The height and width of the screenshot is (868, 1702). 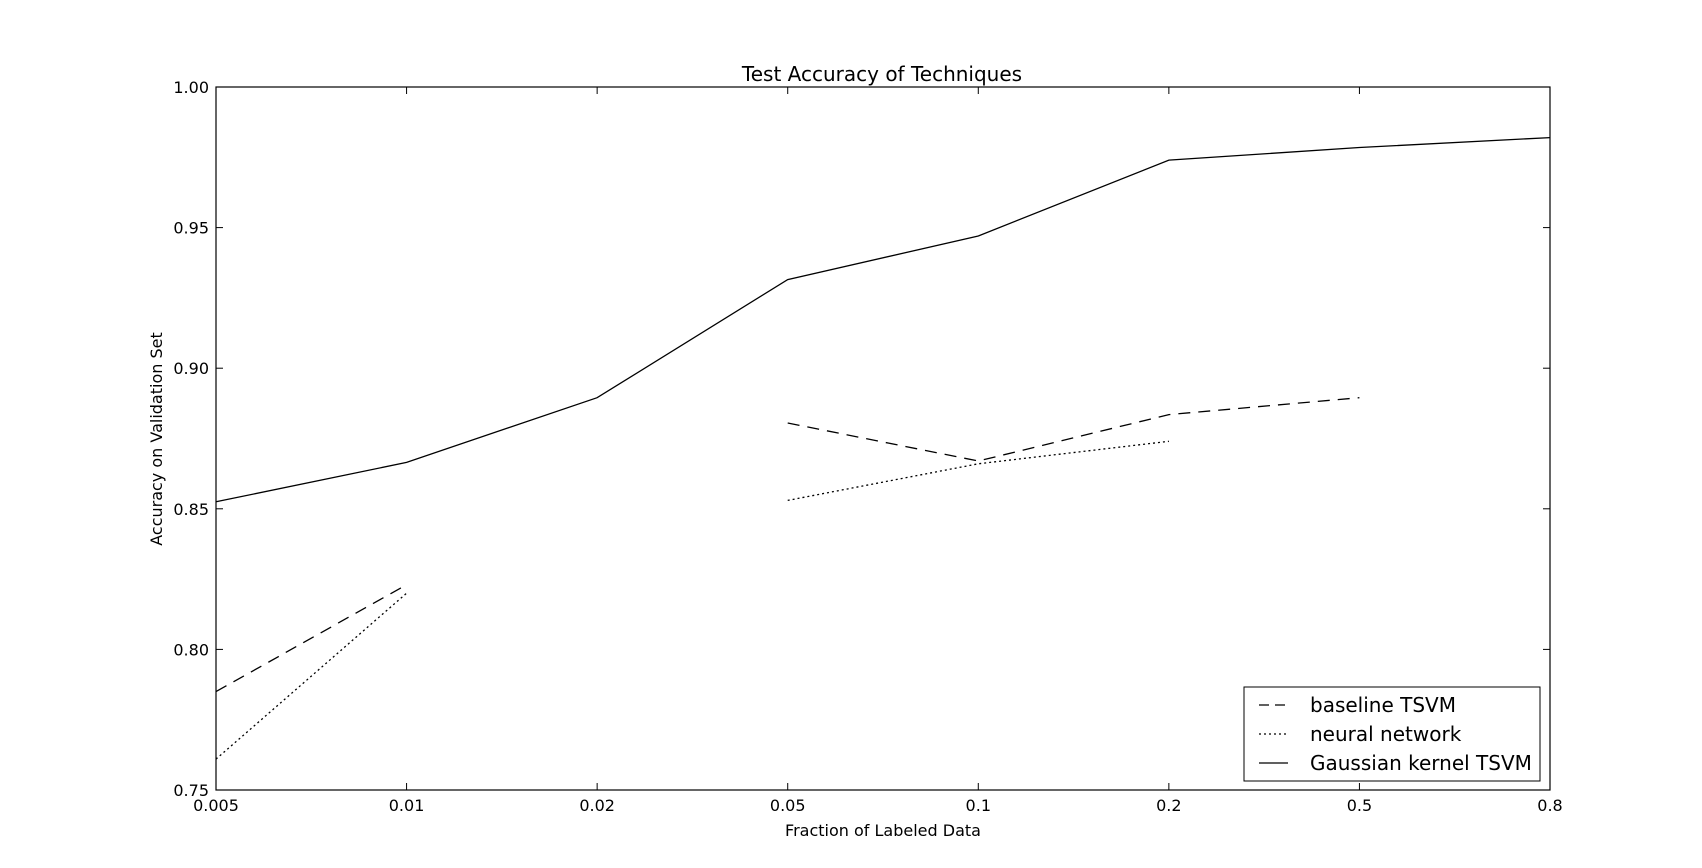 What do you see at coordinates (191, 228) in the screenshot?
I see `y-tick-label: 0.95` at bounding box center [191, 228].